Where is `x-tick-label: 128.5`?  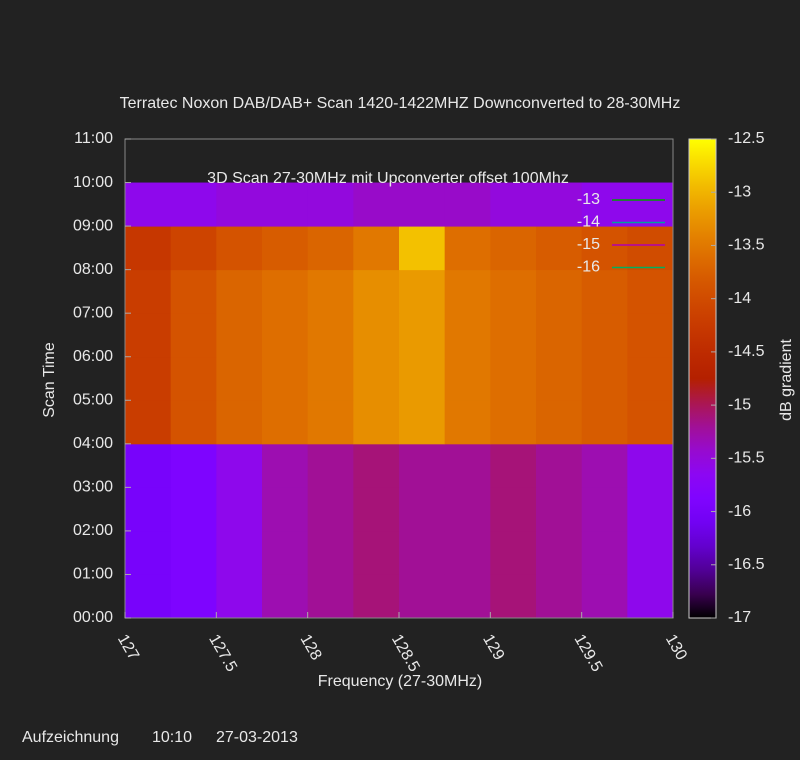
x-tick-label: 128.5 is located at coordinates (405, 653).